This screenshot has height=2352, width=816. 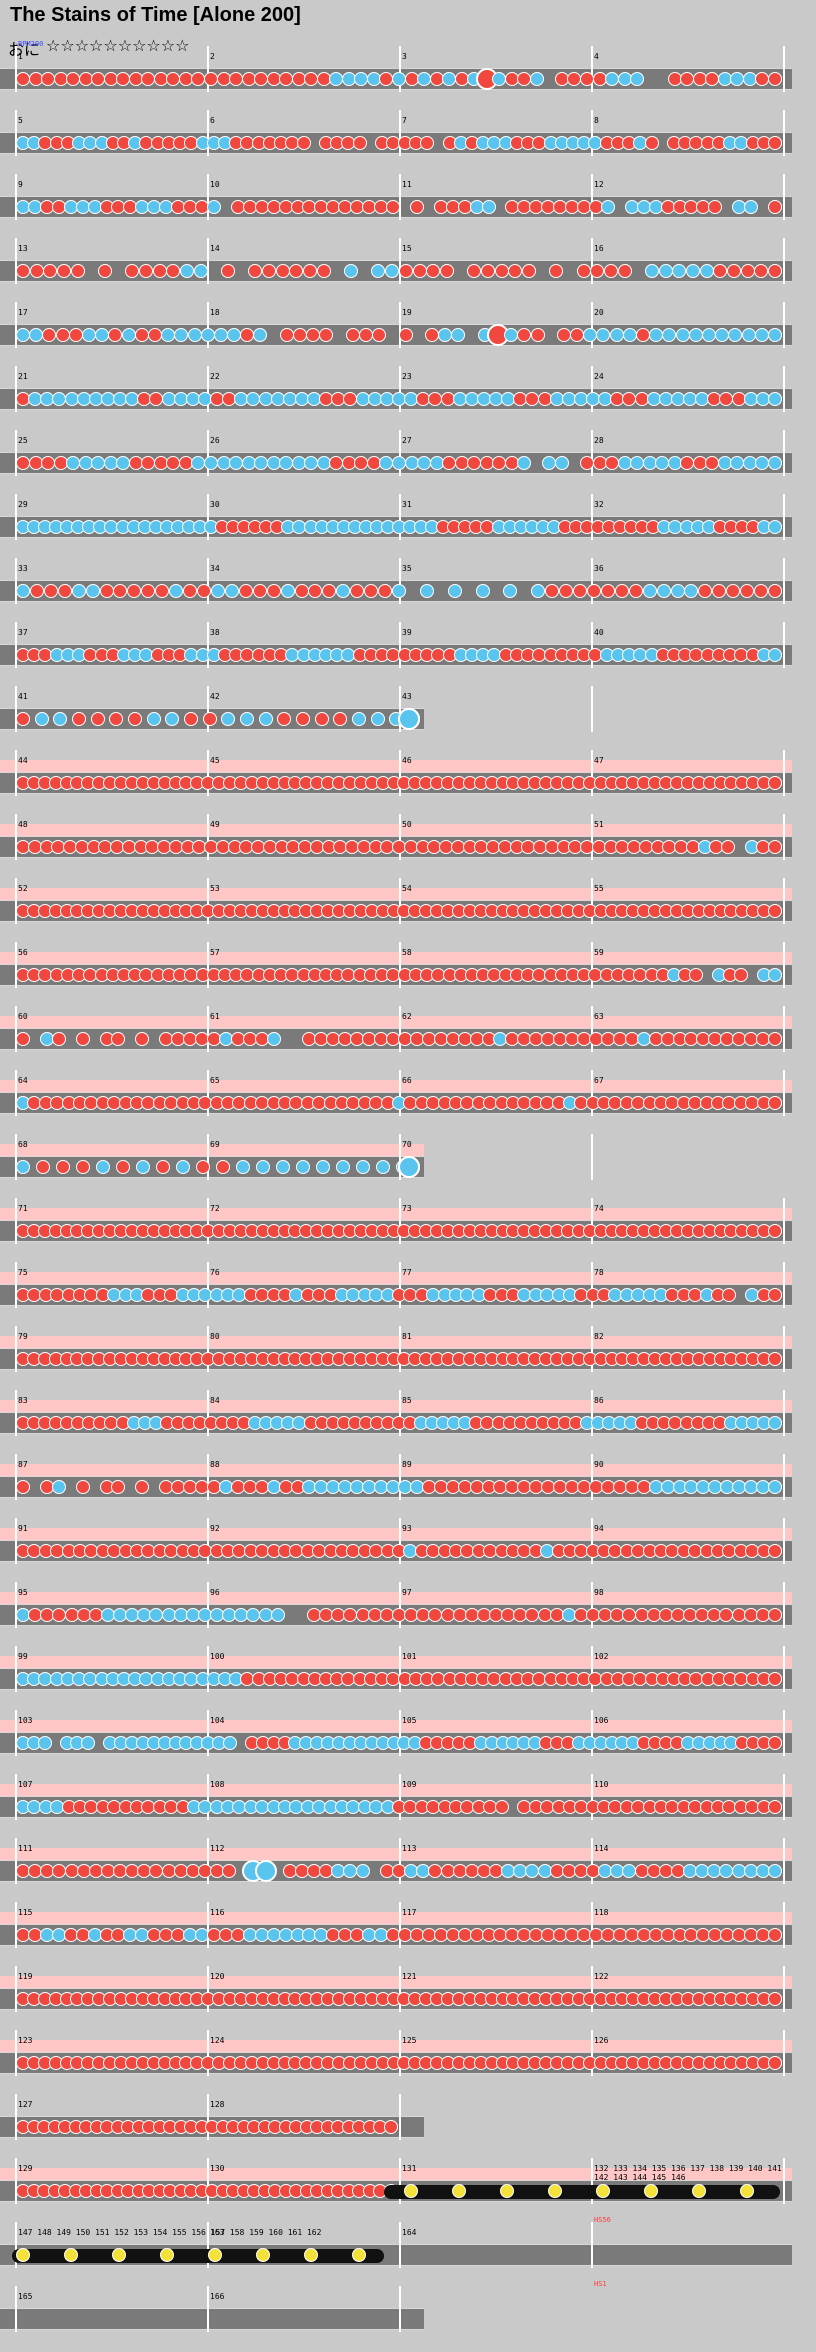 What do you see at coordinates (23, 632) in the screenshot?
I see `bar-number: 37` at bounding box center [23, 632].